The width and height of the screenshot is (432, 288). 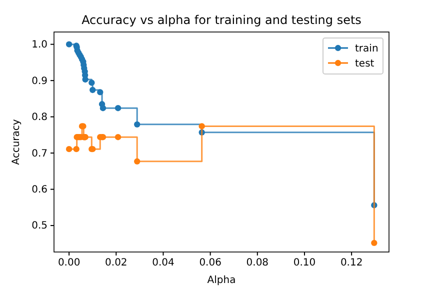 What do you see at coordinates (40, 154) in the screenshot?
I see `y-tick-label: 0.7` at bounding box center [40, 154].